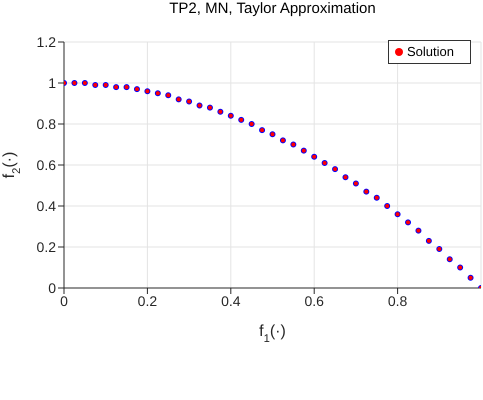 The height and width of the screenshot is (400, 483). What do you see at coordinates (52, 82) in the screenshot?
I see `y-tick-label: 1` at bounding box center [52, 82].